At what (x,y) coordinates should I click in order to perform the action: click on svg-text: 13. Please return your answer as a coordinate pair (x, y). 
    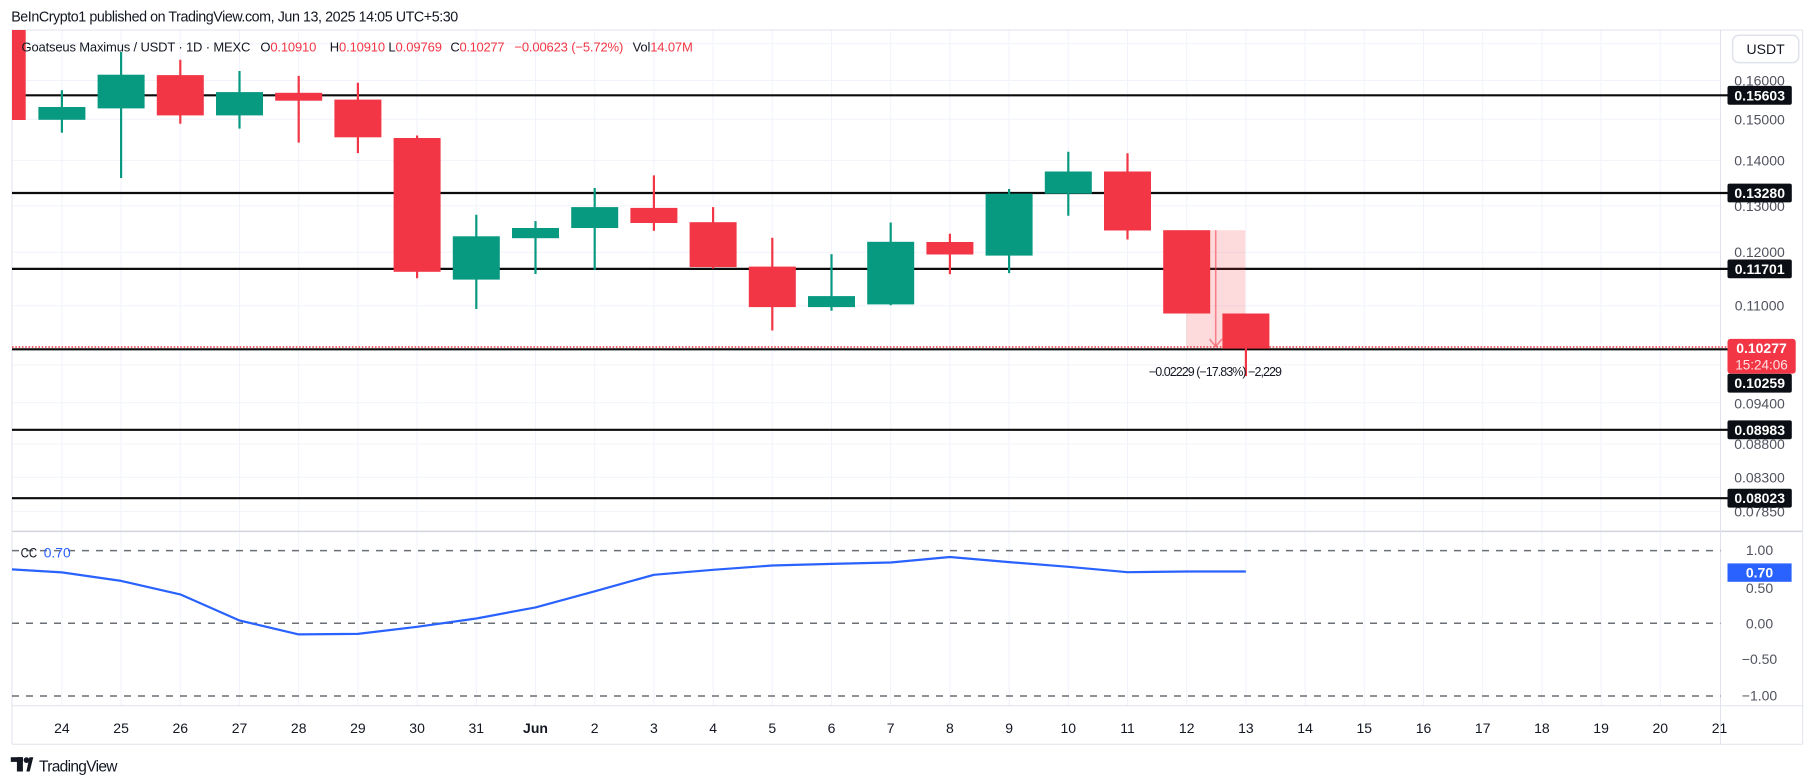
    Looking at the image, I should click on (1246, 728).